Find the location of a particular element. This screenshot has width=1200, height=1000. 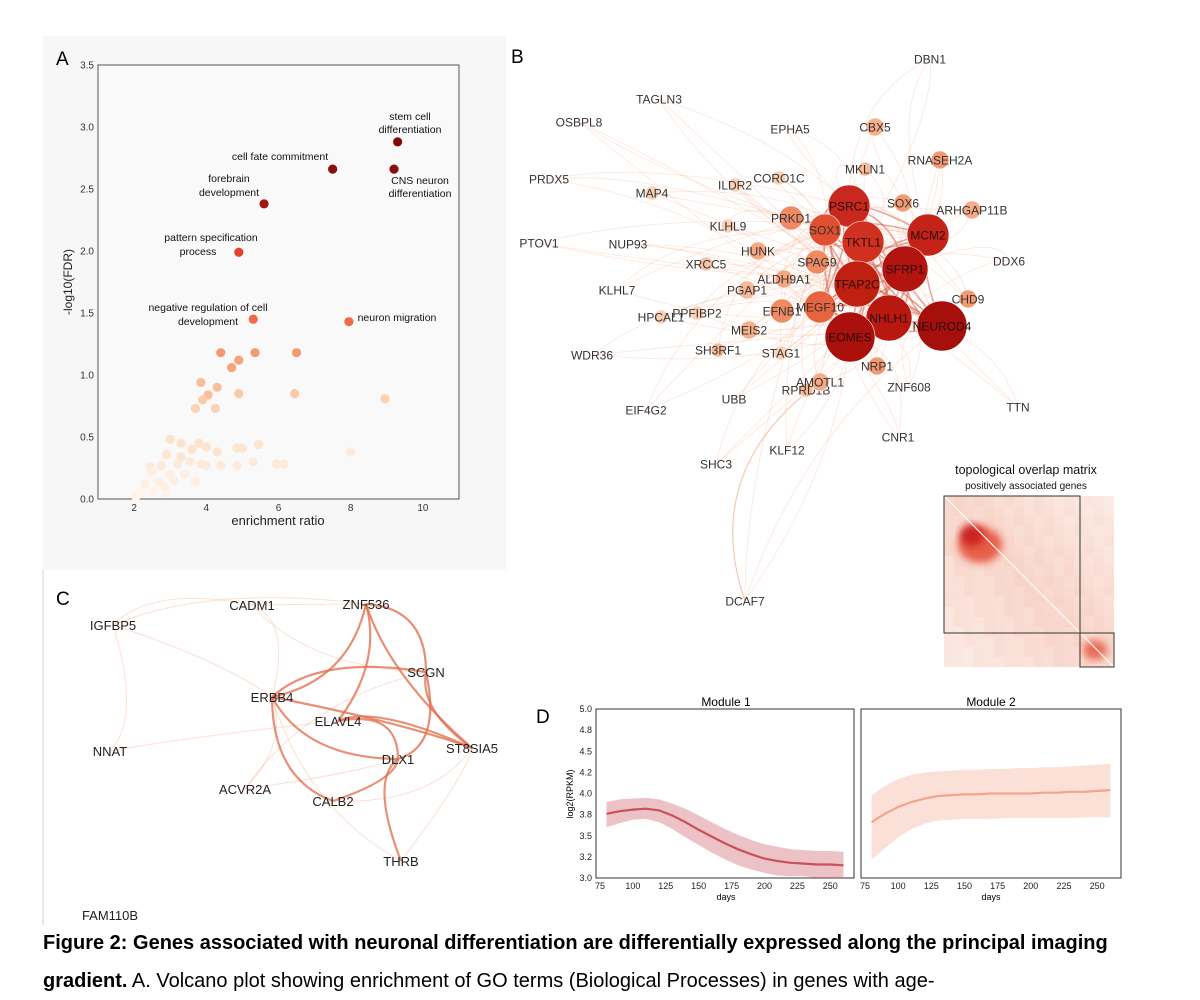

network-node-label: EFNB1 is located at coordinates (782, 312).